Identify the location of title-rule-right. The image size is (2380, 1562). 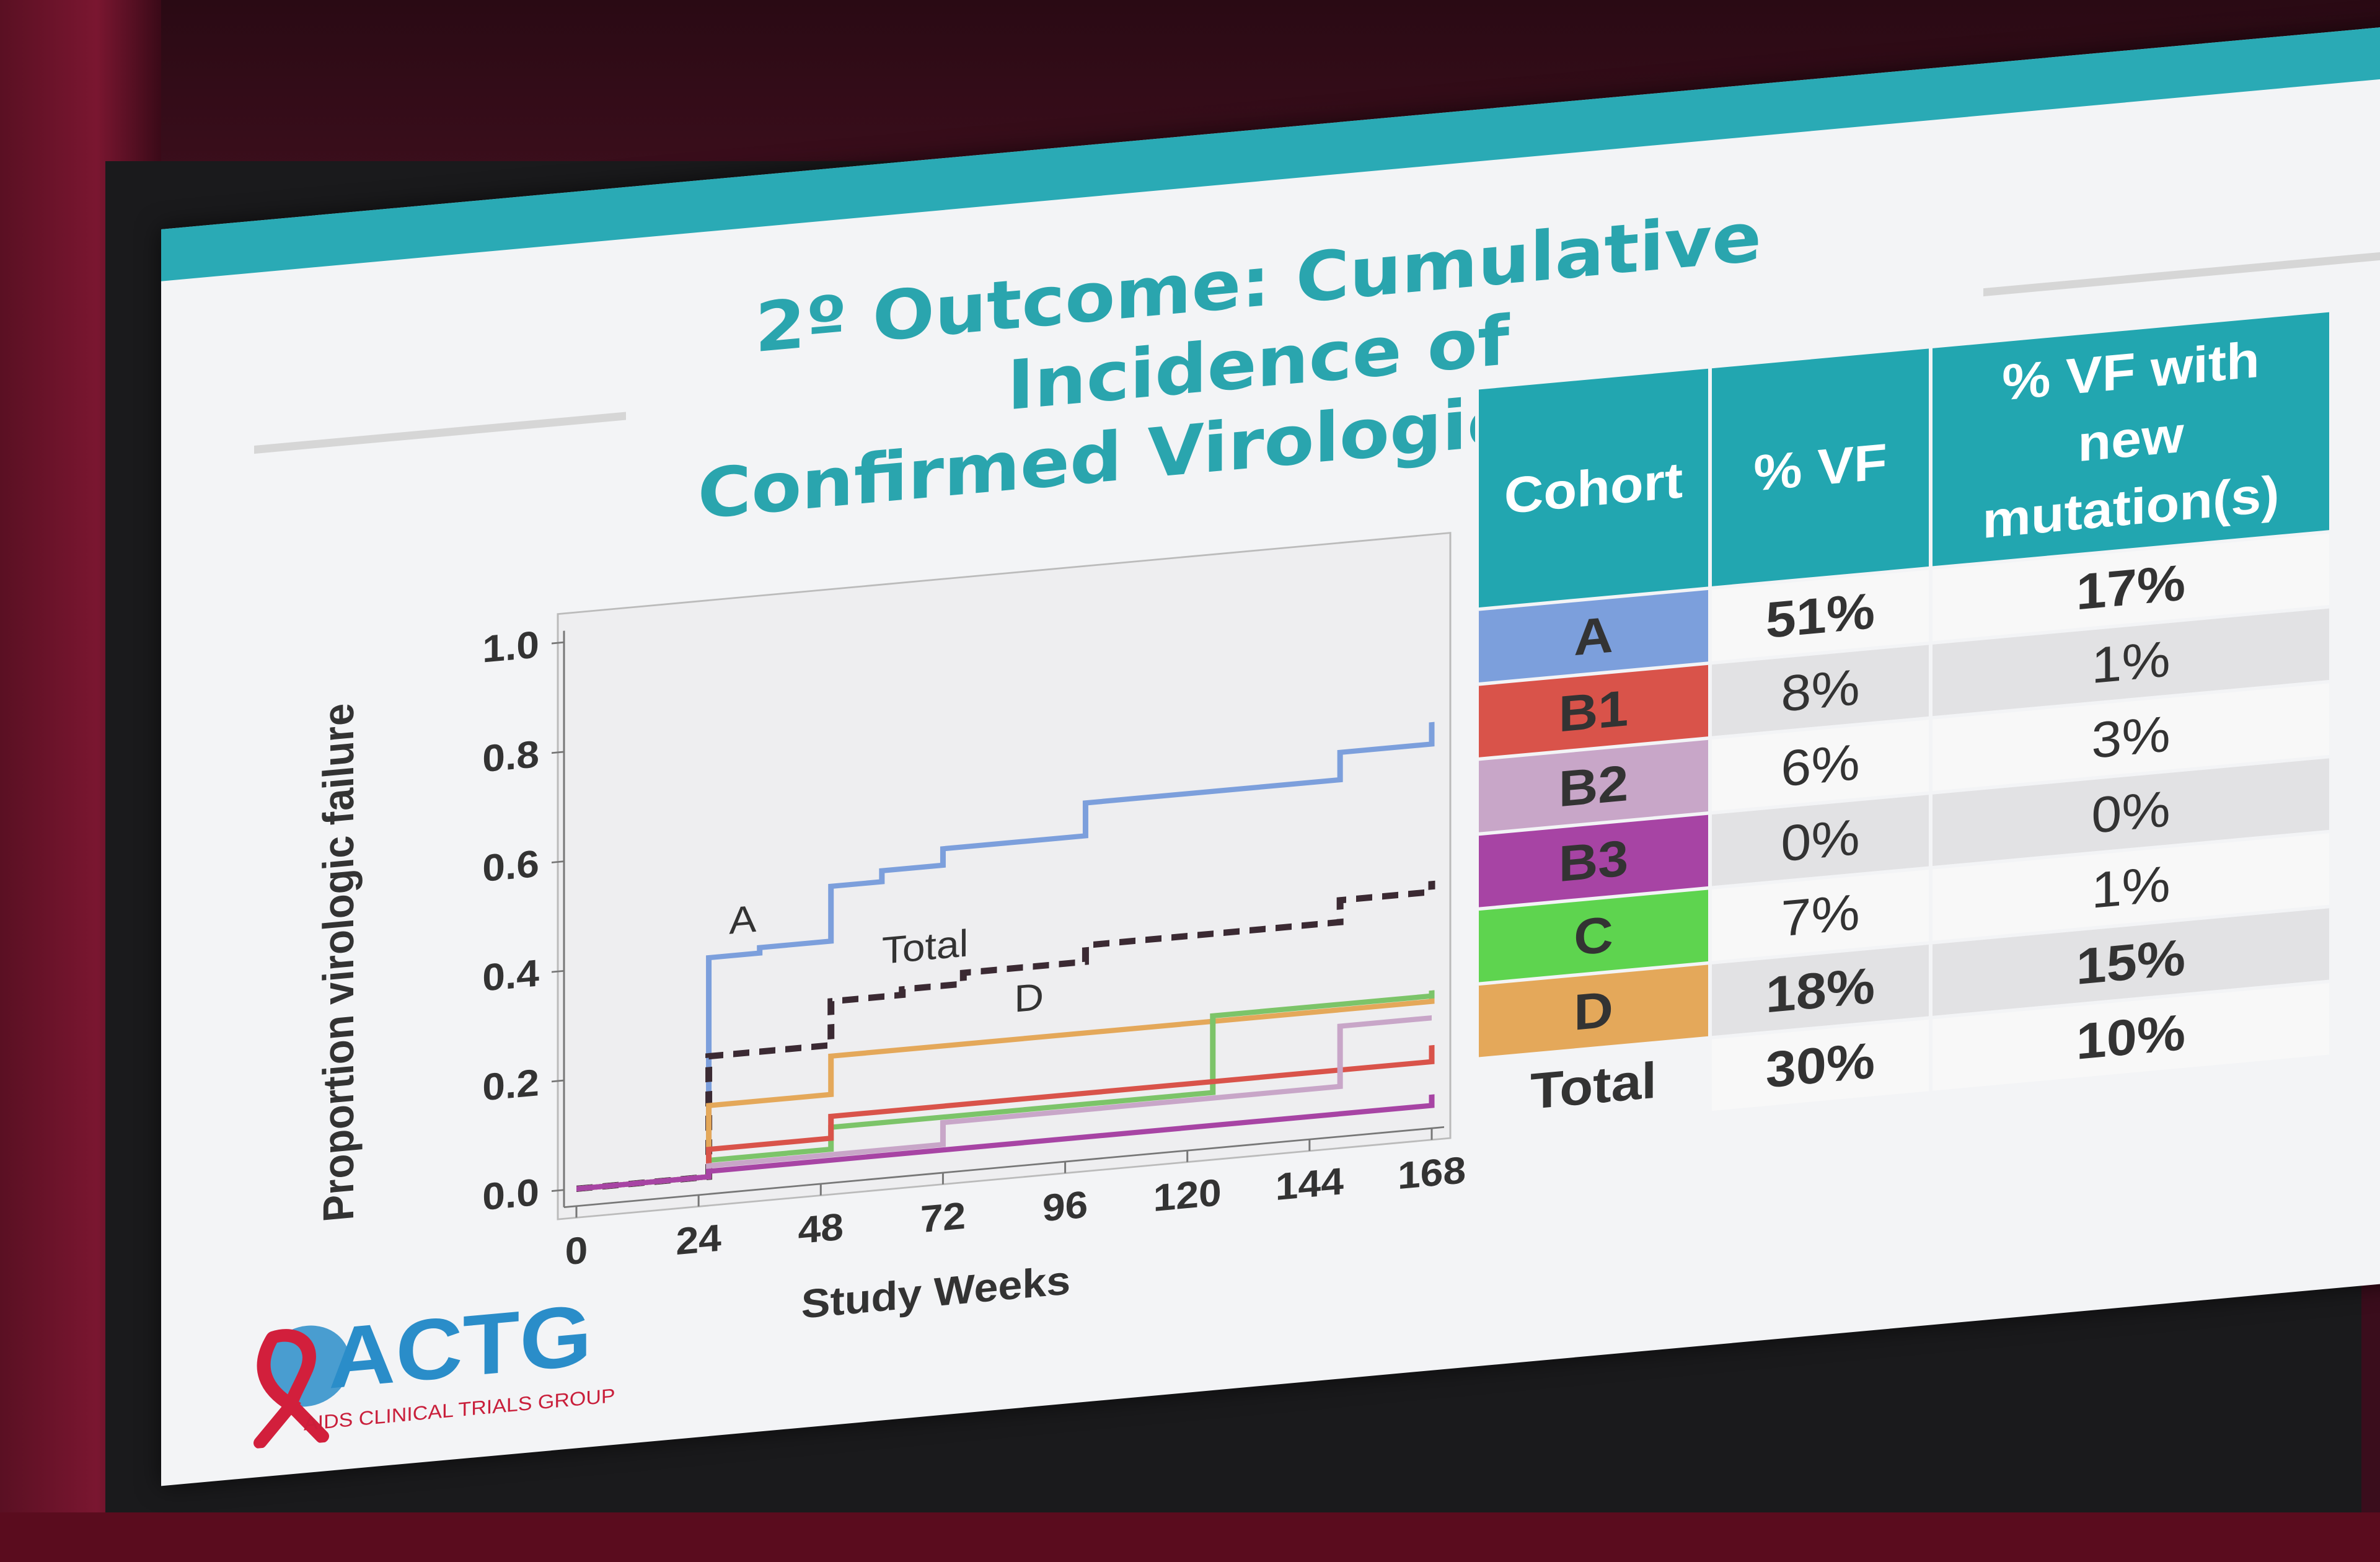
(2181, 273).